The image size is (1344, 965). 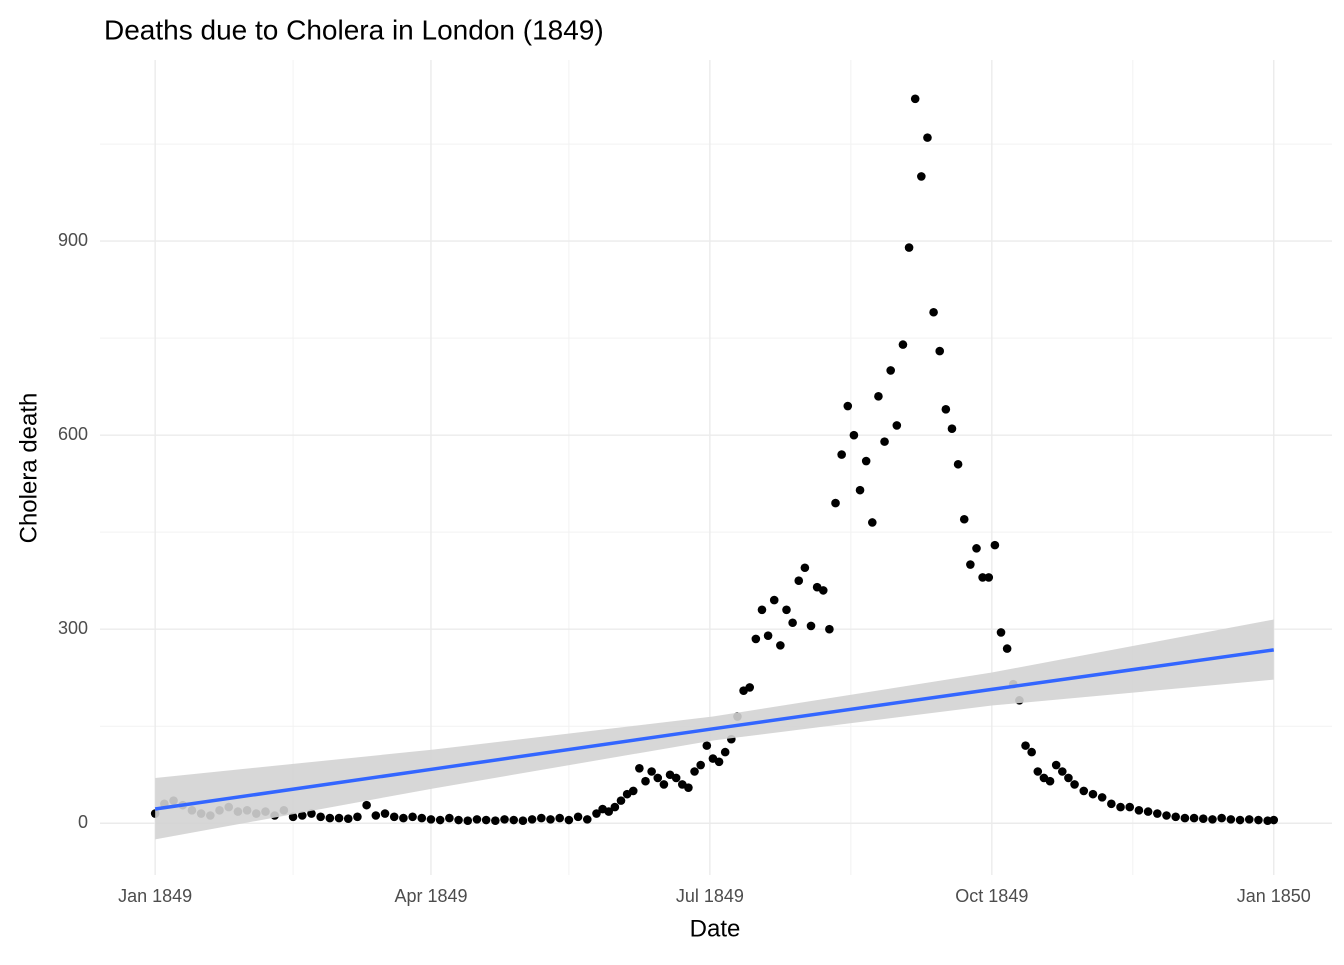 I want to click on fit-line, so click(x=714, y=729).